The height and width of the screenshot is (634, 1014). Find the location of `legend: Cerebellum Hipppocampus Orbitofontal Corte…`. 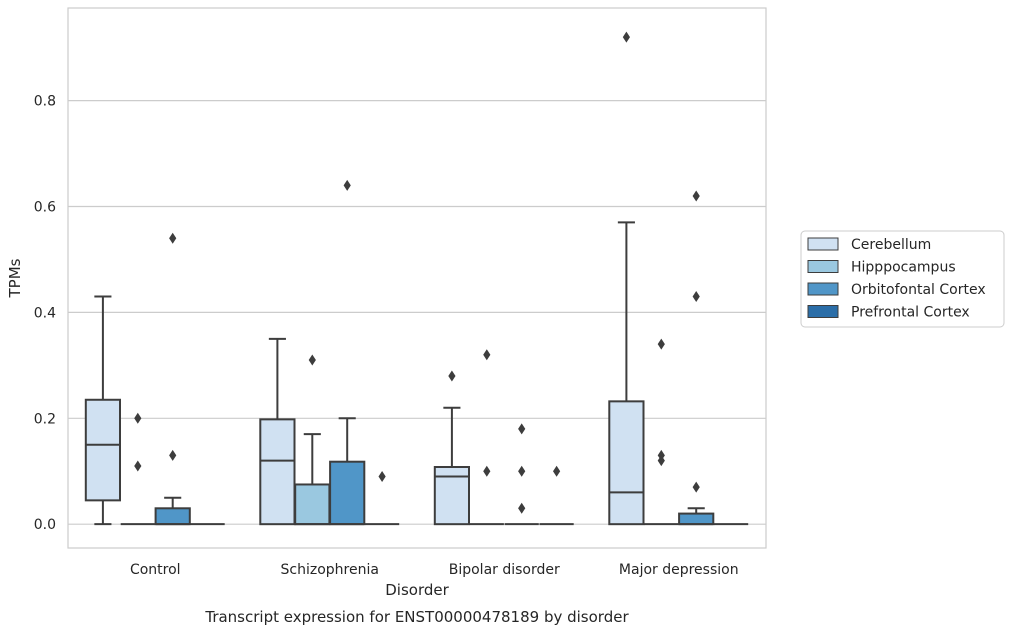

legend: Cerebellum Hipppocampus Orbitofontal Corte… is located at coordinates (902, 279).